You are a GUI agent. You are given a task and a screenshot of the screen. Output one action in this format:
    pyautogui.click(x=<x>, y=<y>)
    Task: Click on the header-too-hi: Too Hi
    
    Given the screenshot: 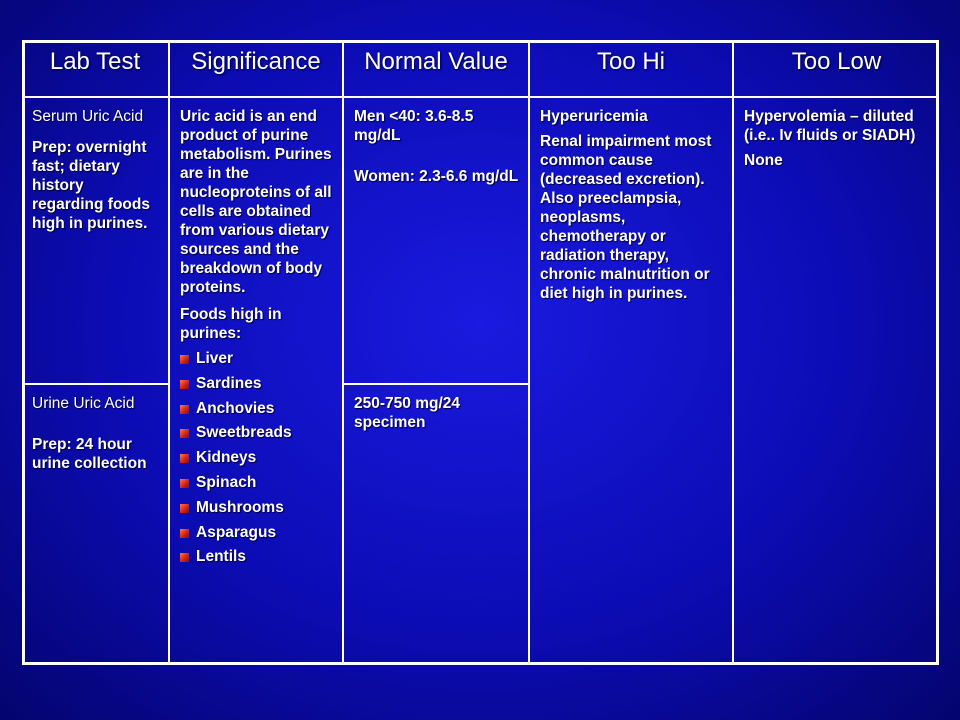 What is the action you would take?
    pyautogui.click(x=630, y=68)
    